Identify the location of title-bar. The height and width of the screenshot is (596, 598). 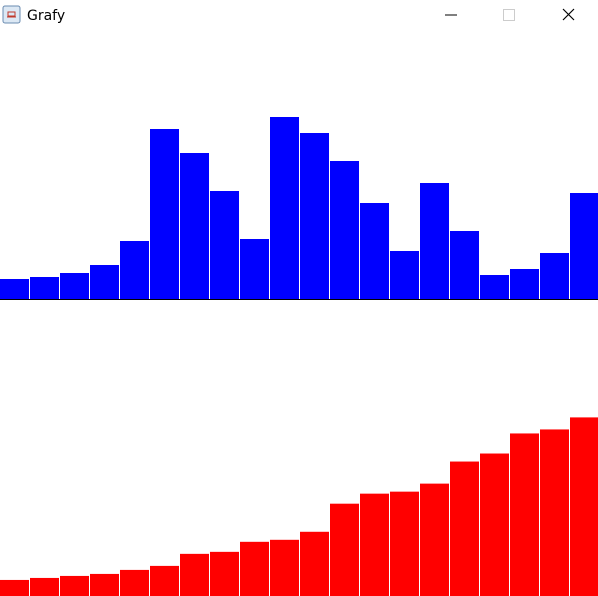
(299, 16).